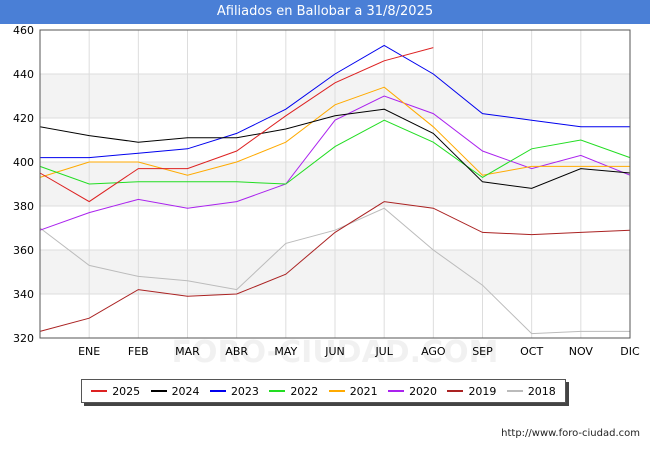  Describe the element at coordinates (359, 351) in the screenshot. I see `x-axis-ticks: ENE FEB MAR ABR MAY JUN JUL AGO SEP OCT NOV DIC` at that location.